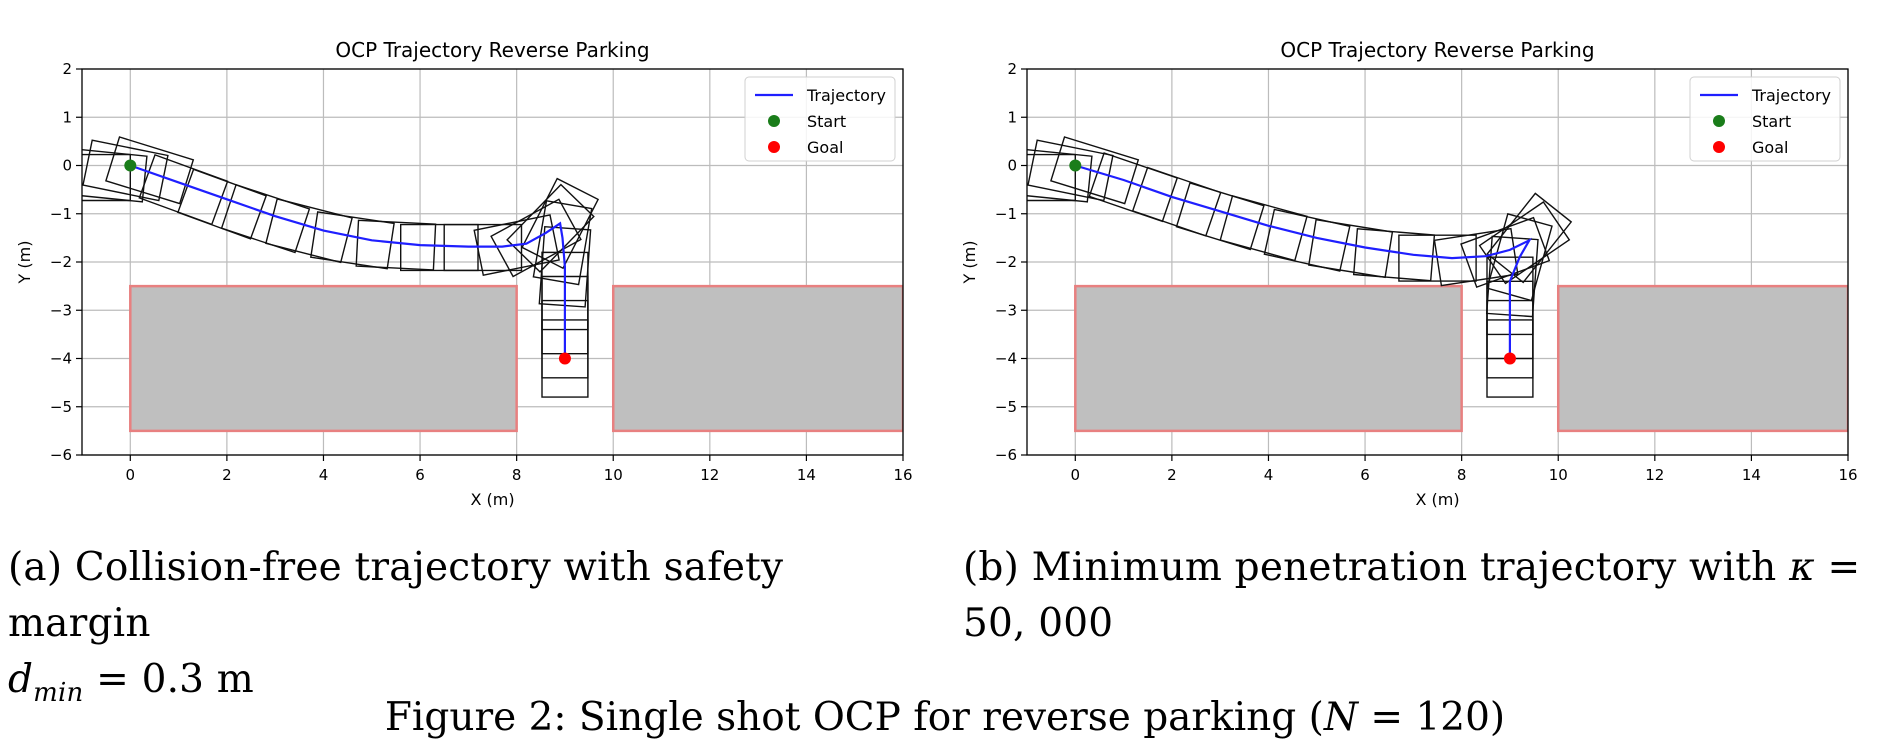 The width and height of the screenshot is (1890, 743). Describe the element at coordinates (473, 686) in the screenshot. I see `caption-a-line2: dmin = 0.3 m` at that location.